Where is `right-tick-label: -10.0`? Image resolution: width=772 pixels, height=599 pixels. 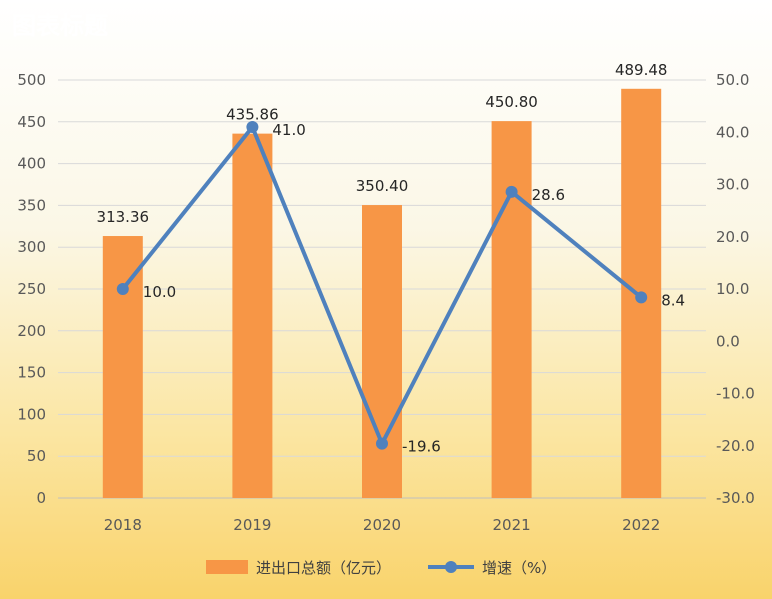 right-tick-label: -10.0 is located at coordinates (735, 394).